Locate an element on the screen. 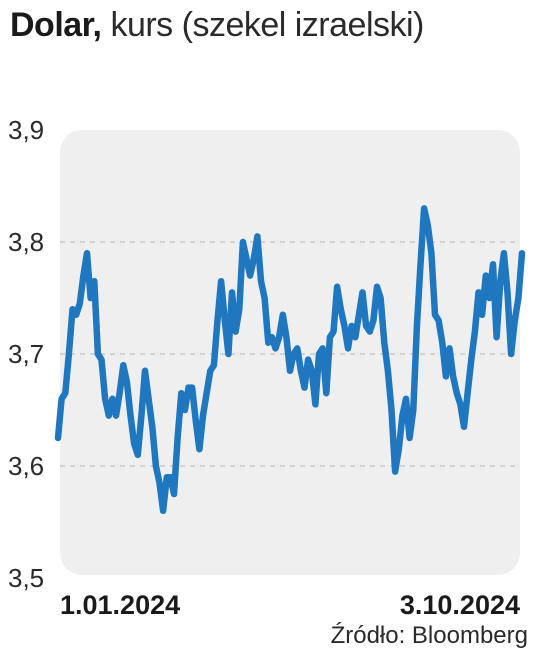 The image size is (536, 659). x-axis-ticks: 1.01.2024 3.10.2024 is located at coordinates (290, 605).